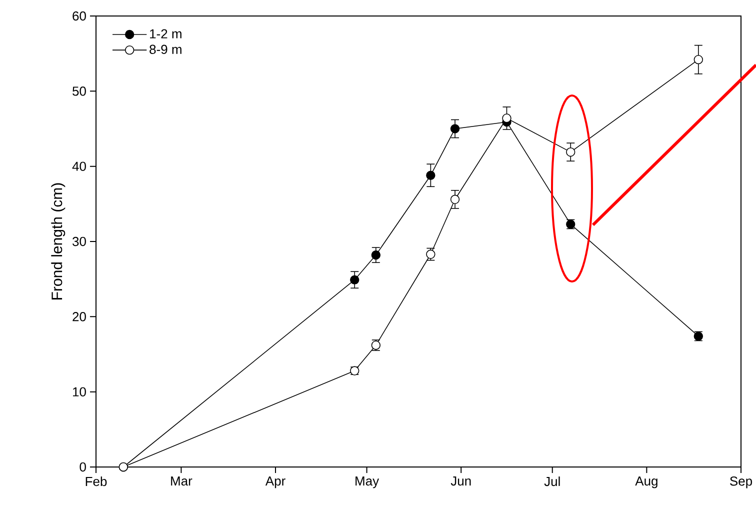 This screenshot has height=508, width=756. What do you see at coordinates (166, 49) in the screenshot?
I see `legend-label: 8-9 m` at bounding box center [166, 49].